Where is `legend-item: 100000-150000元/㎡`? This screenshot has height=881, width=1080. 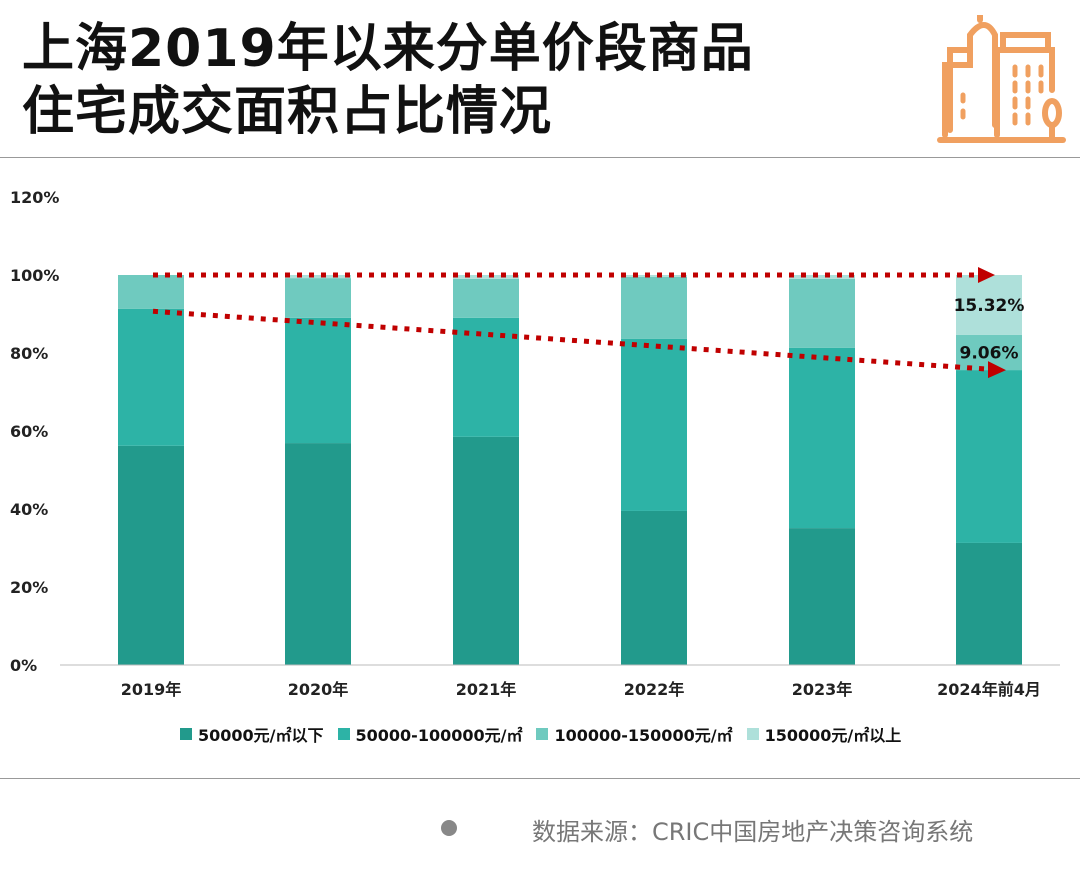
legend-item: 100000-150000元/㎡ is located at coordinates (634, 734).